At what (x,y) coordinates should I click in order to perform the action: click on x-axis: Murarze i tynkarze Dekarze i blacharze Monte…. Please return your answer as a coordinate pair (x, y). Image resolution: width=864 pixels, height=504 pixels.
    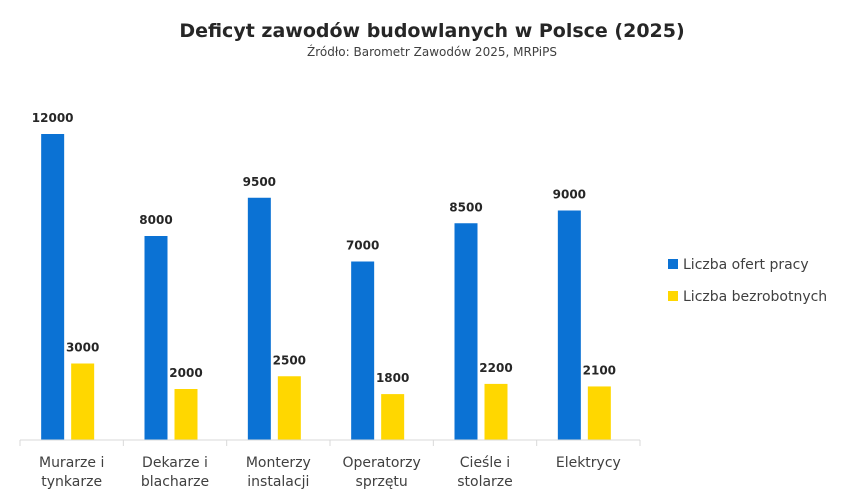
    Looking at the image, I should click on (330, 464).